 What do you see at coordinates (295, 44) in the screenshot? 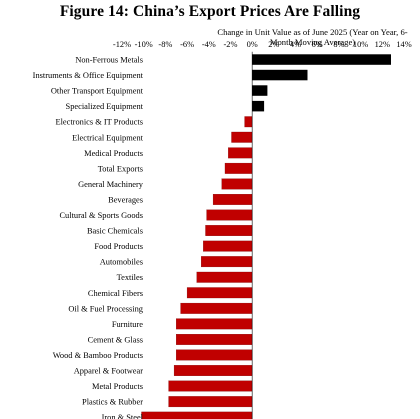
I see `x-tick-label: 4%` at bounding box center [295, 44].